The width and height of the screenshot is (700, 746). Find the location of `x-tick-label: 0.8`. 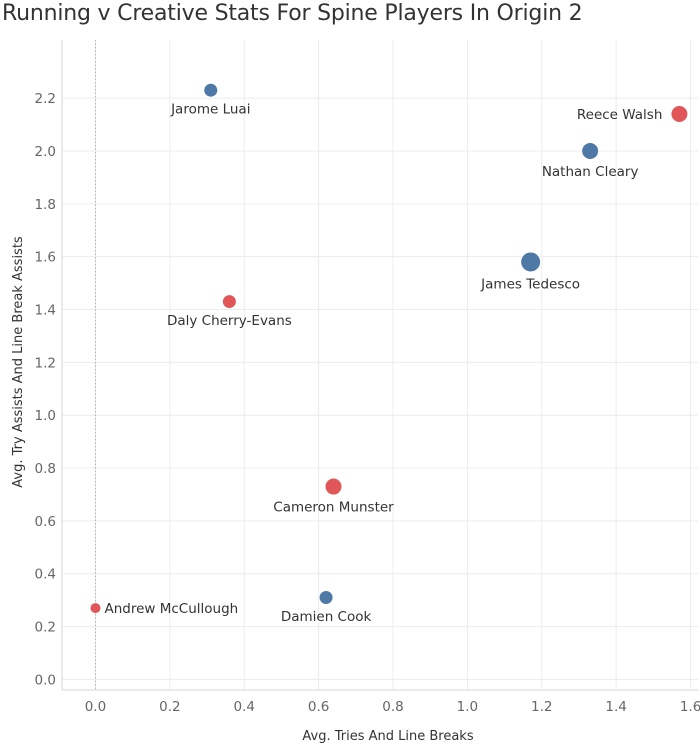

x-tick-label: 0.8 is located at coordinates (392, 707).